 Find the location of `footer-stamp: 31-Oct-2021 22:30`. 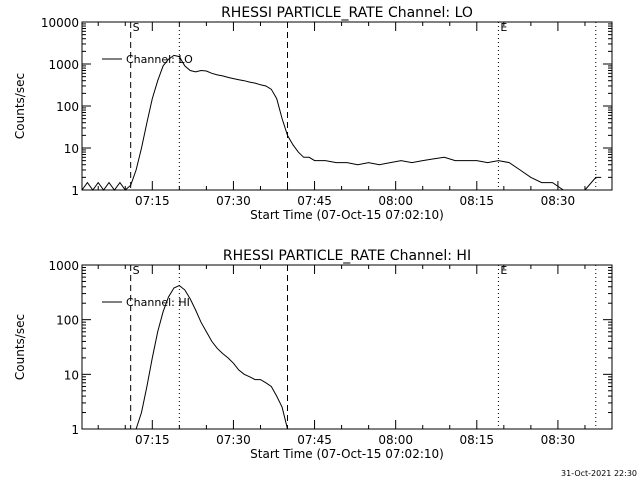

footer-stamp: 31-Oct-2021 22:30 is located at coordinates (599, 473).